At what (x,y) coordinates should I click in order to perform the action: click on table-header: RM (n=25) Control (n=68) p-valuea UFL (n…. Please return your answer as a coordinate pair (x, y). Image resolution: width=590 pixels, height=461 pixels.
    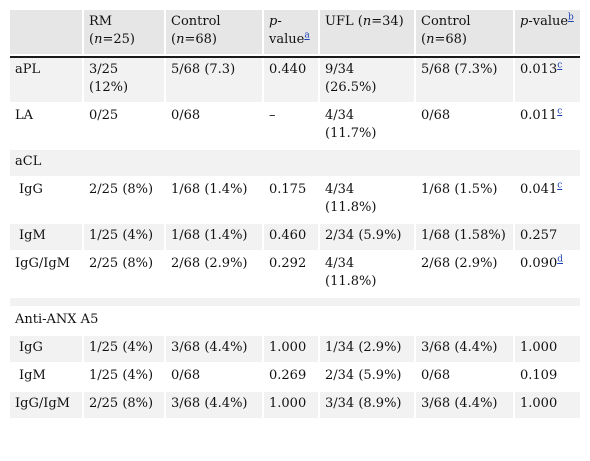
    Looking at the image, I should click on (295, 34).